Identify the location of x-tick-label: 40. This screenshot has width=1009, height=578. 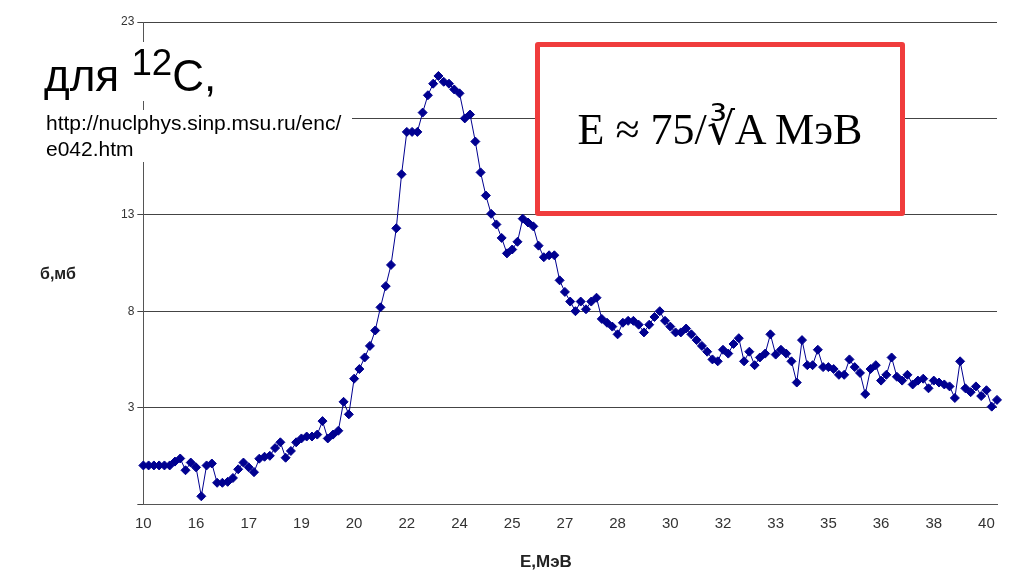
(986, 523).